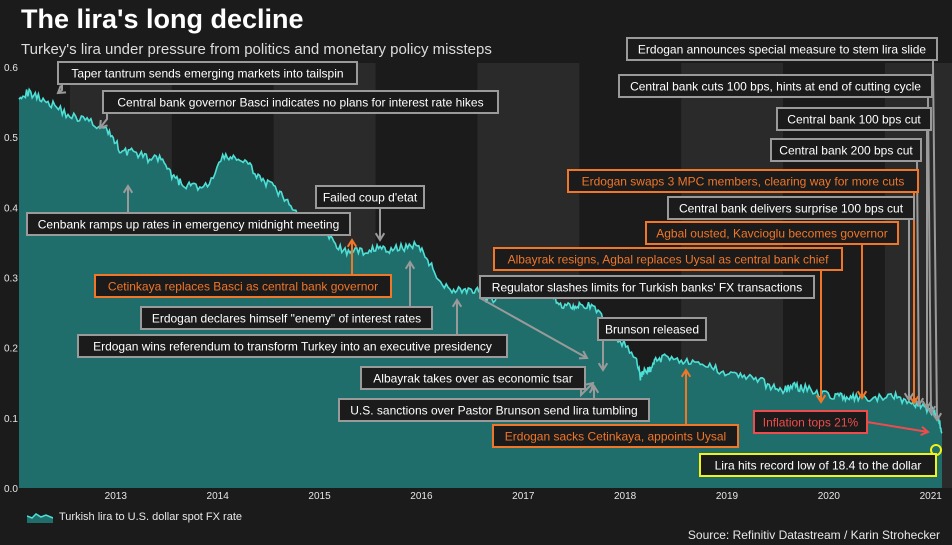 Image resolution: width=952 pixels, height=545 pixels. What do you see at coordinates (625, 496) in the screenshot?
I see `x-tick-label: 2018` at bounding box center [625, 496].